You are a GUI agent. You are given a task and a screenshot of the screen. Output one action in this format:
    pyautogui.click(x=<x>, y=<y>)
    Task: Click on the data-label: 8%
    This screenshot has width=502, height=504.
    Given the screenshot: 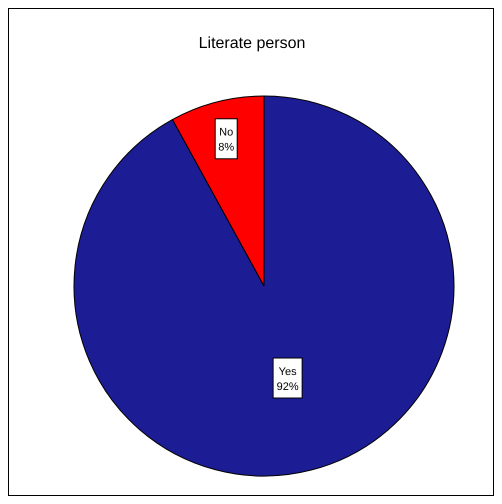 What is the action you would take?
    pyautogui.click(x=226, y=148)
    